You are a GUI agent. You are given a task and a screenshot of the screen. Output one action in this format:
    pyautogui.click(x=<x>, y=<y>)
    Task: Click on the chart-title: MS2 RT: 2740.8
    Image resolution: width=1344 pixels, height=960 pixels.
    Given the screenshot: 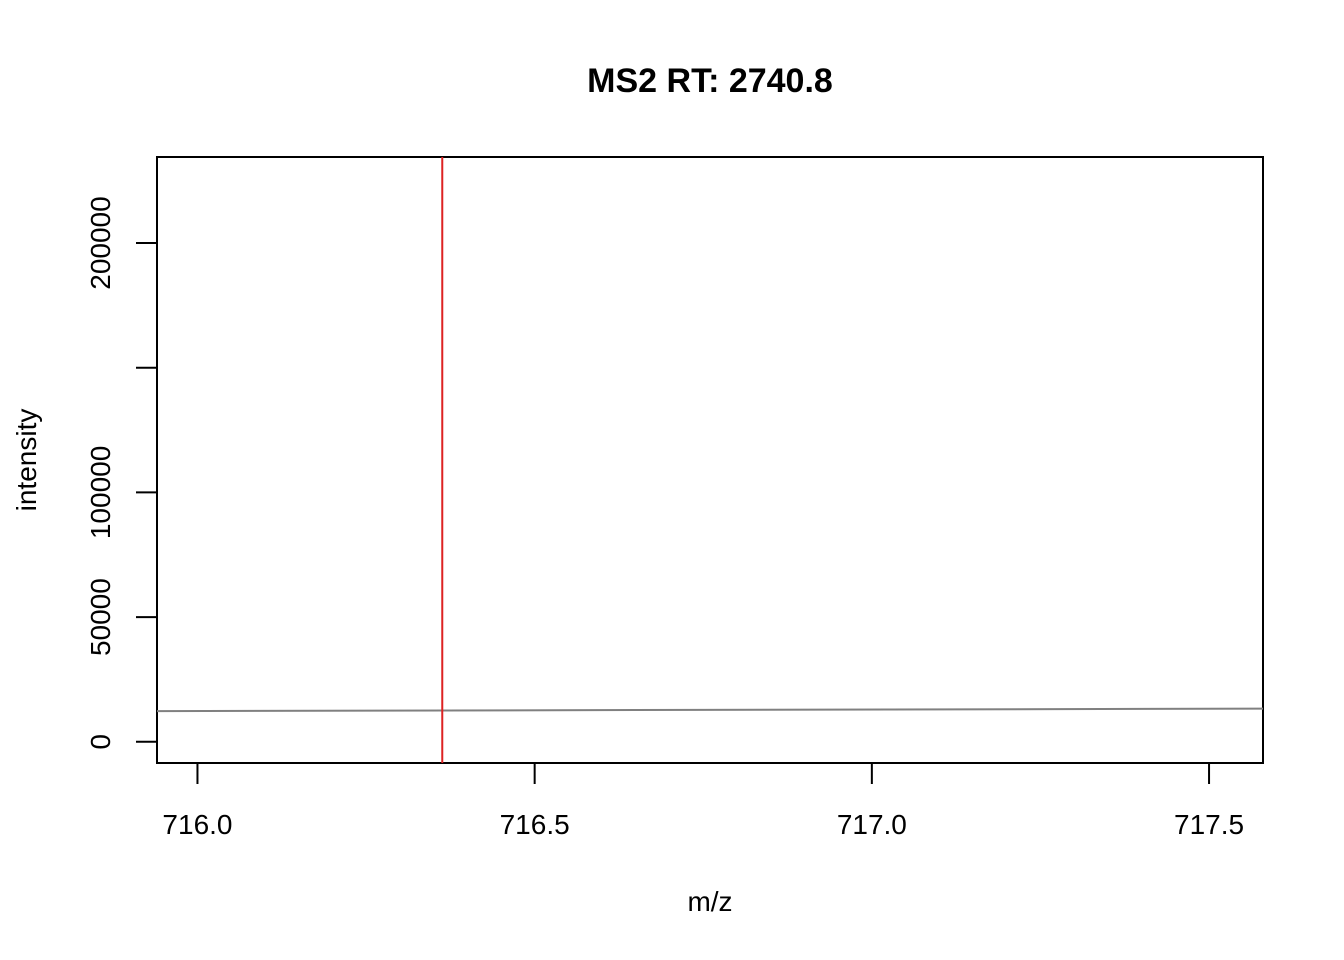 What is the action you would take?
    pyautogui.click(x=710, y=81)
    